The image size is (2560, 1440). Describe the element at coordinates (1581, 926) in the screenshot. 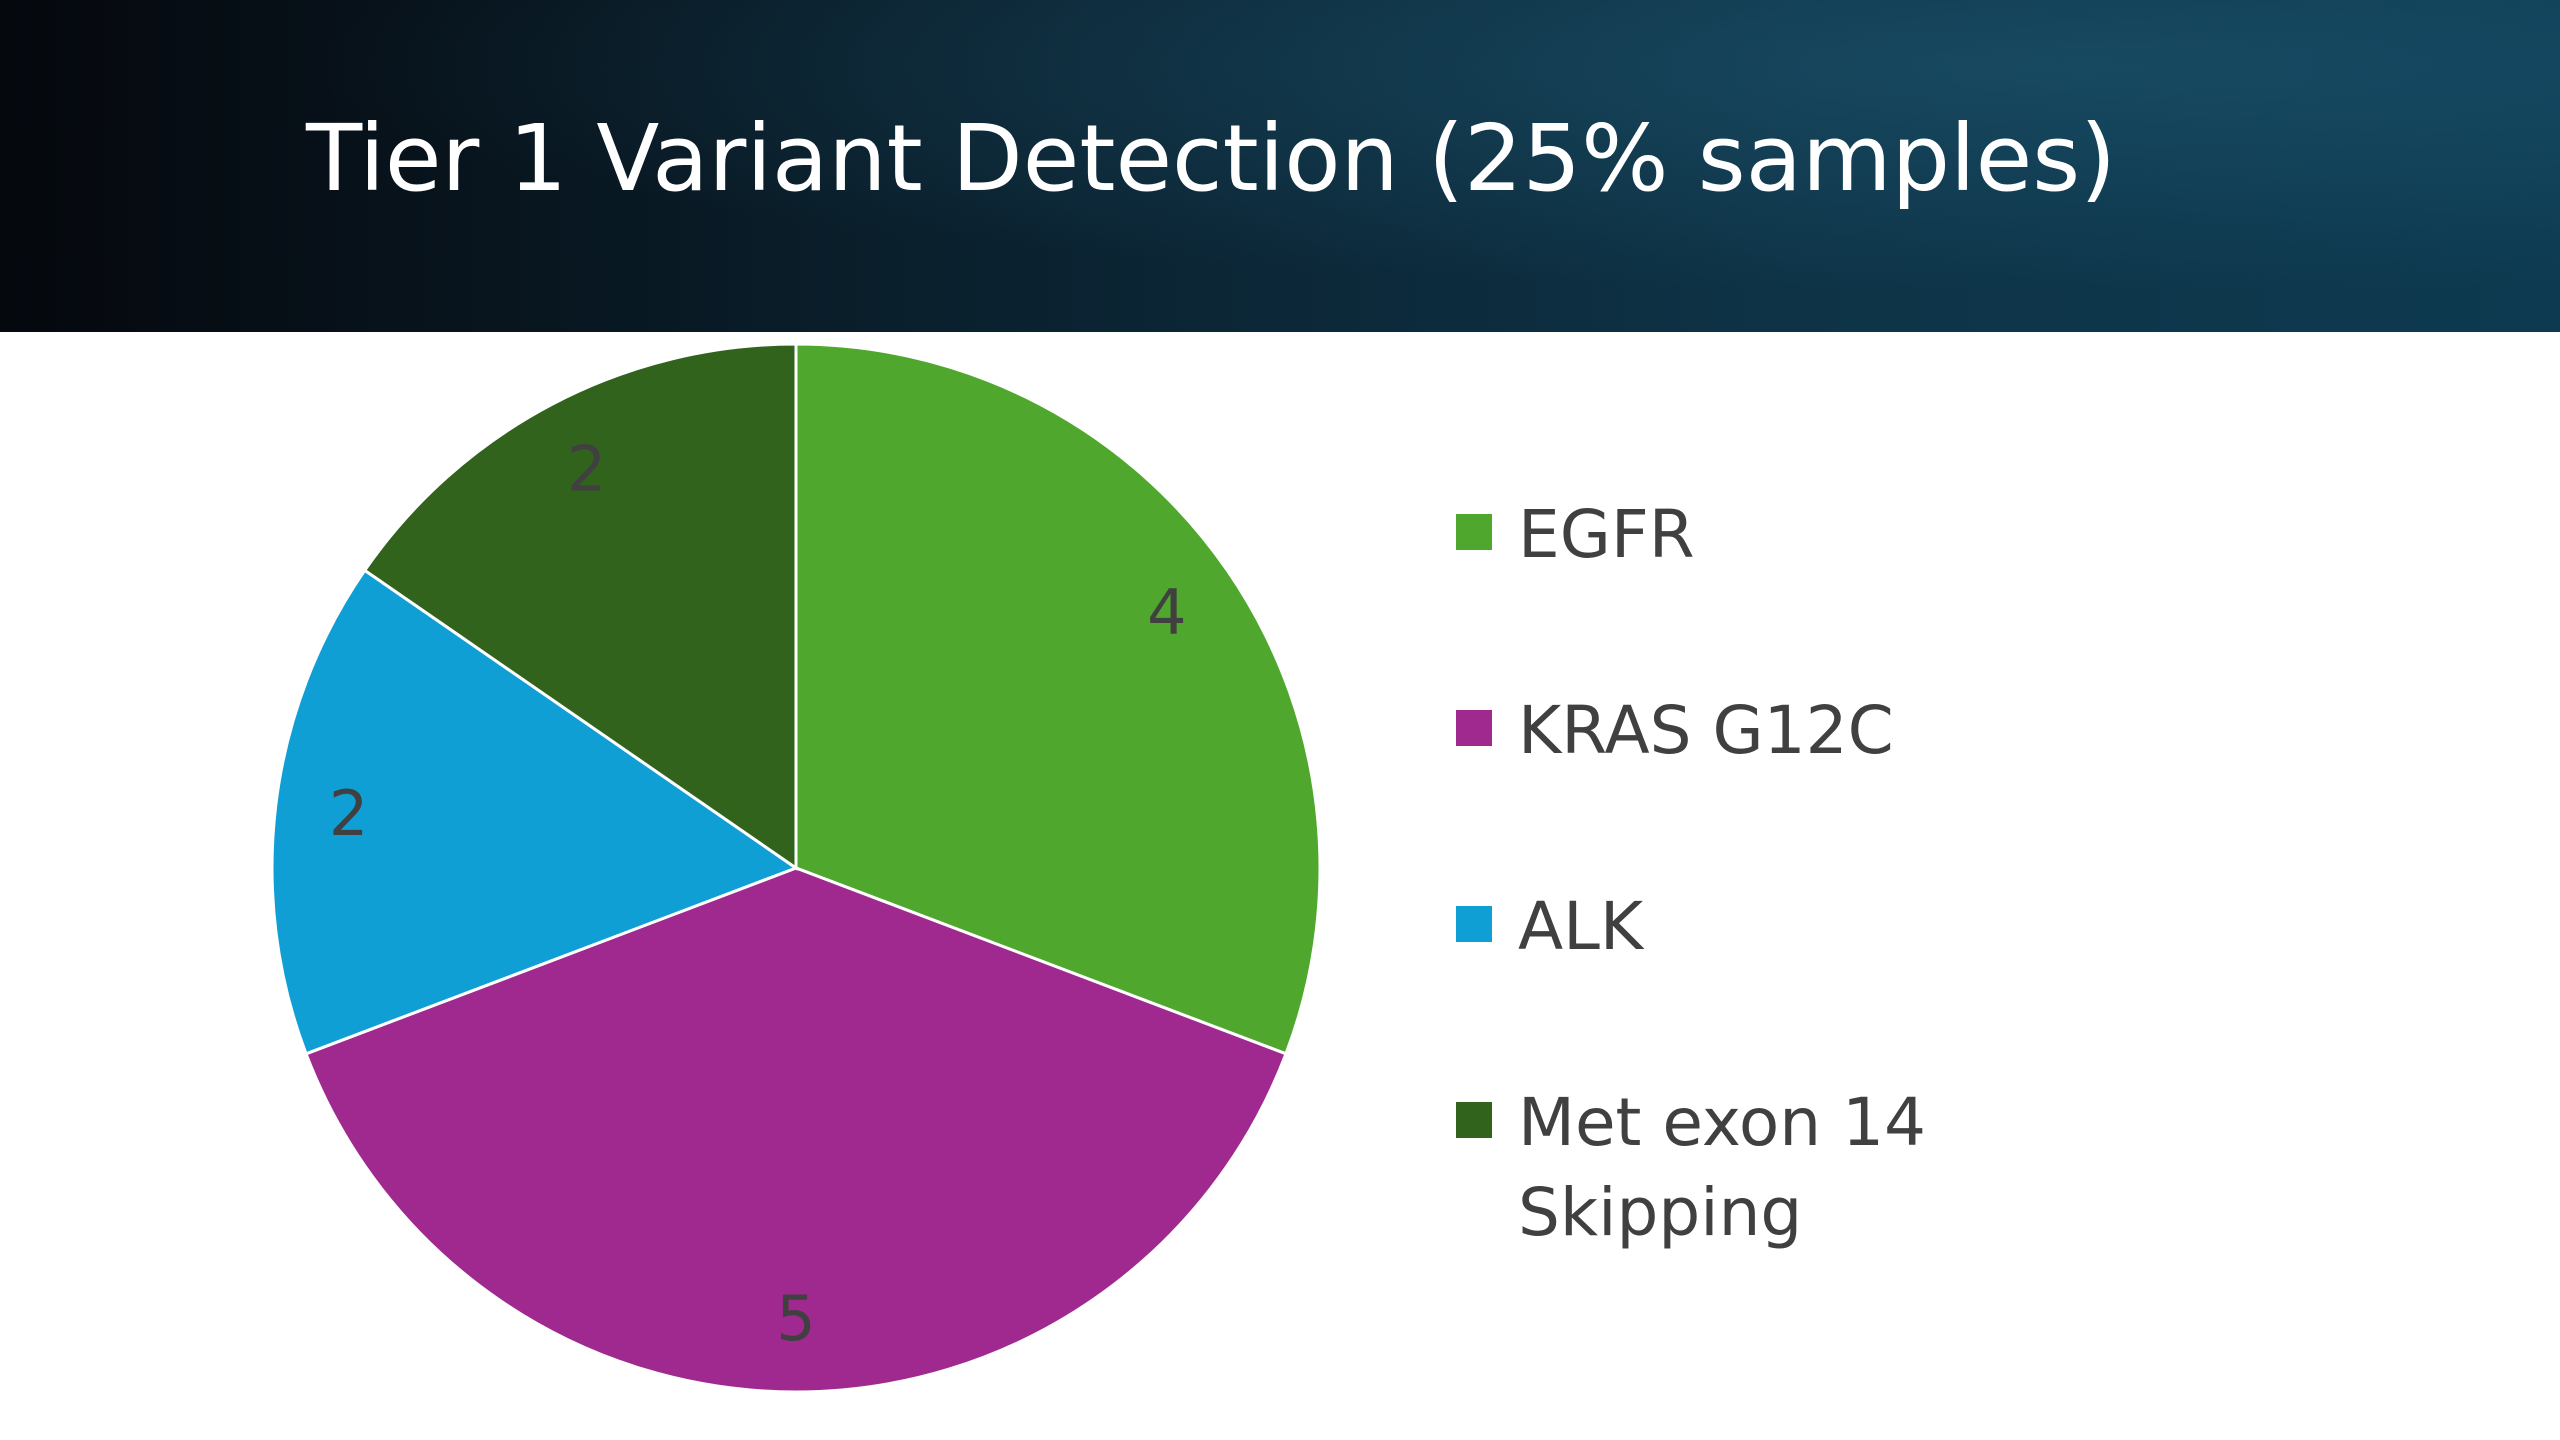

I see `legend-label: ALK` at that location.